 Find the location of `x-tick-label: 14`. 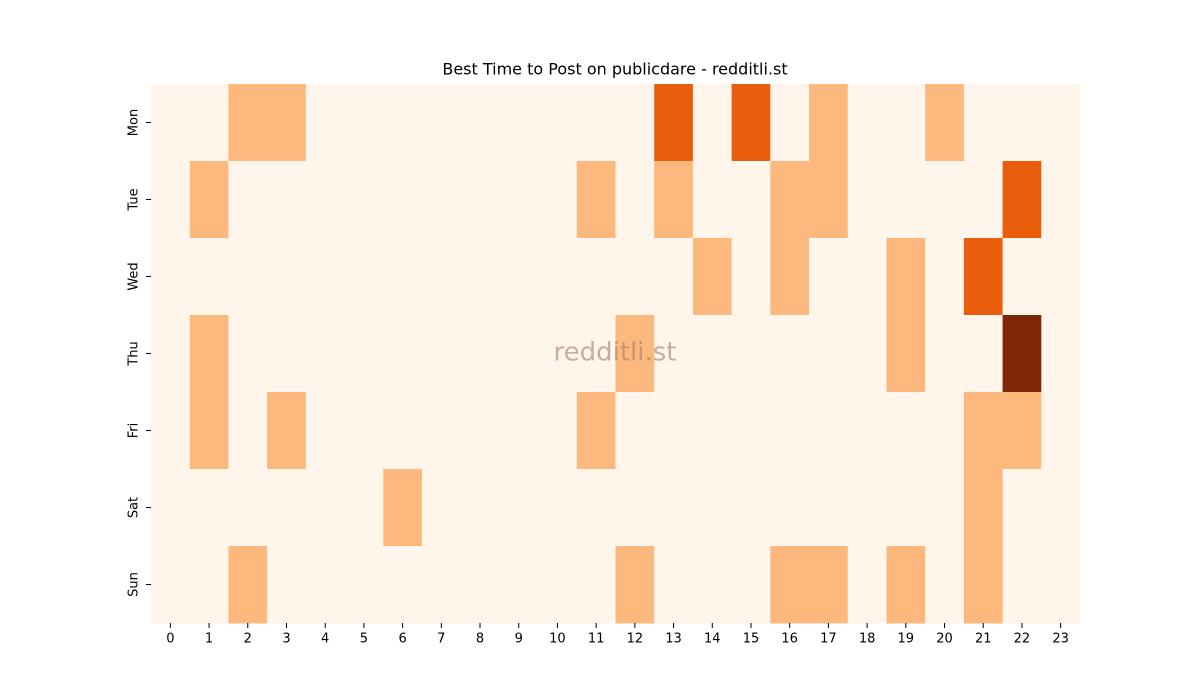

x-tick-label: 14 is located at coordinates (712, 639).